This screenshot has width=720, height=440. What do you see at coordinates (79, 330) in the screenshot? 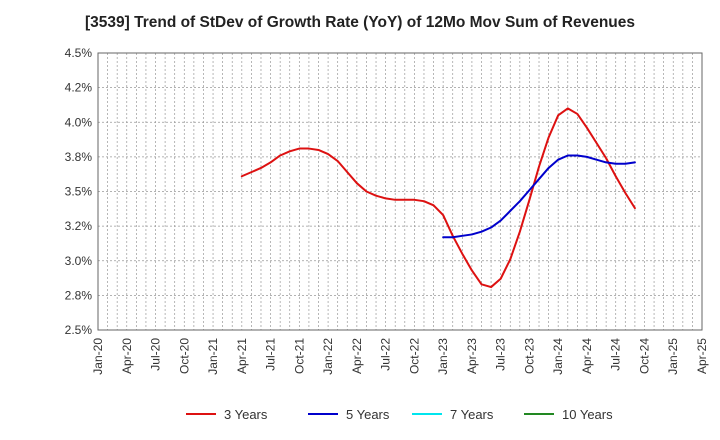
I see `y-tick-label: 2.5%` at bounding box center [79, 330].